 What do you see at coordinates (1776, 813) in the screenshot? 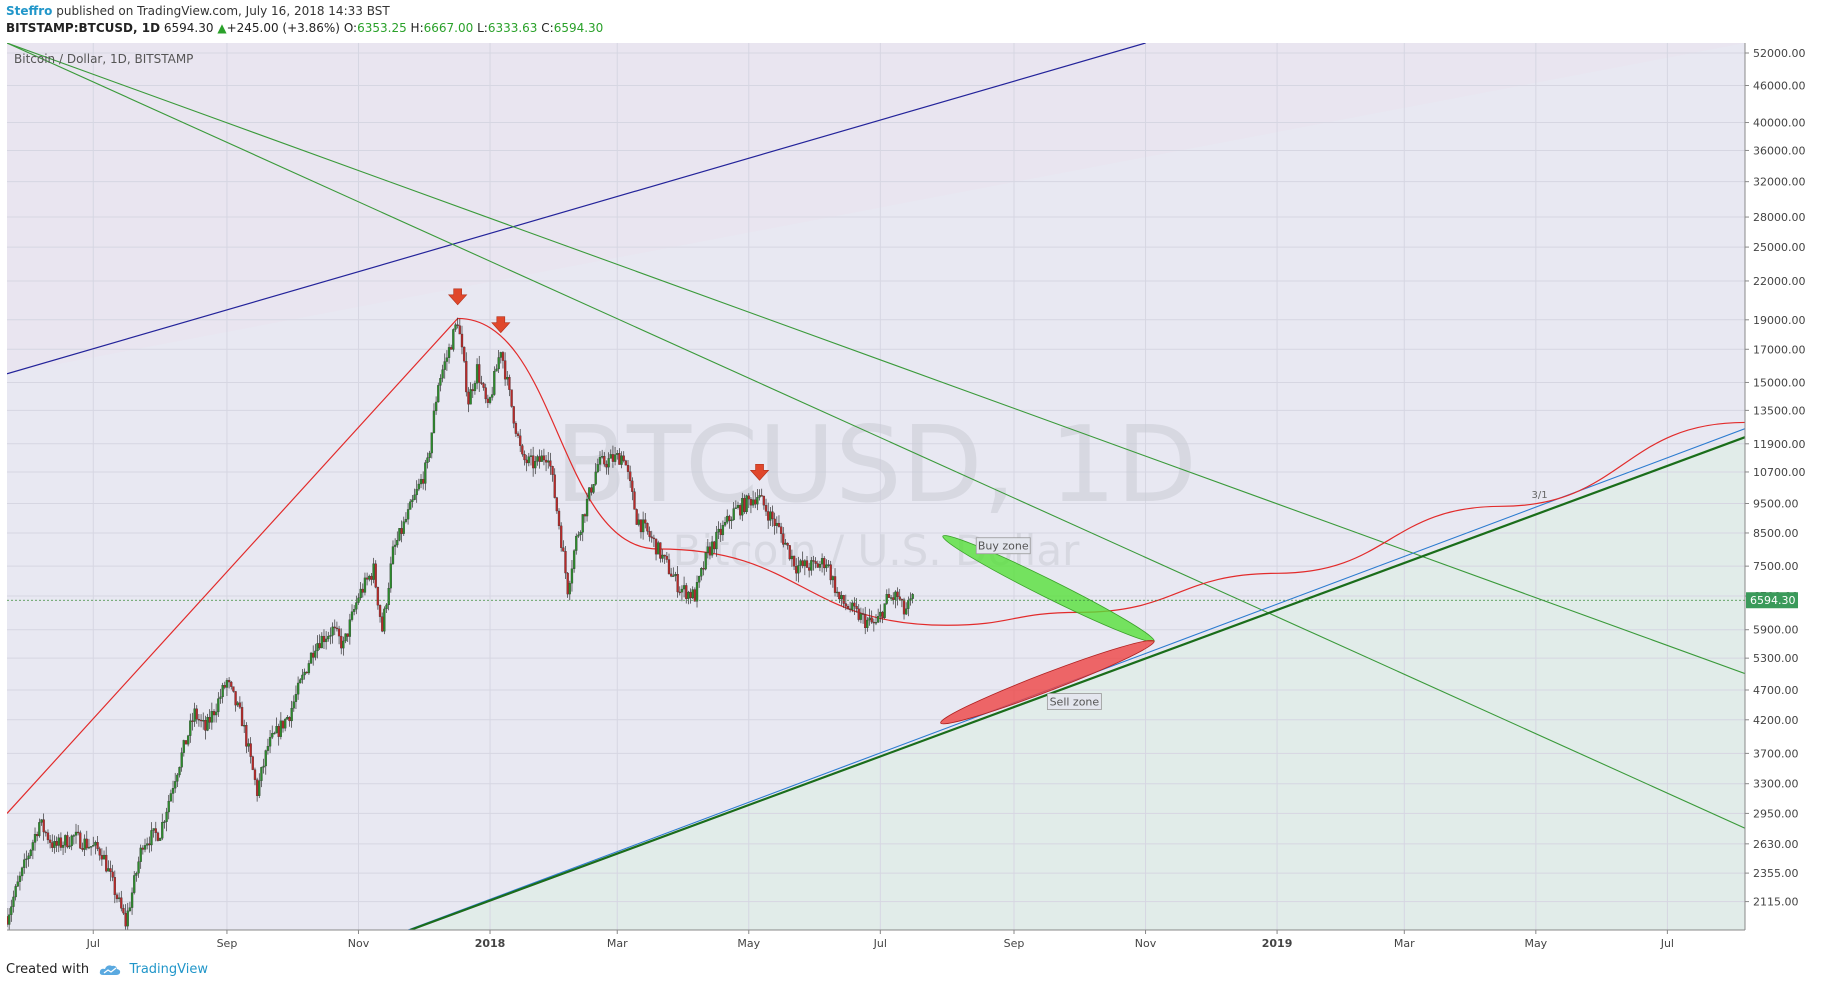
I see `y-tick-label: 2950.00` at bounding box center [1776, 813].